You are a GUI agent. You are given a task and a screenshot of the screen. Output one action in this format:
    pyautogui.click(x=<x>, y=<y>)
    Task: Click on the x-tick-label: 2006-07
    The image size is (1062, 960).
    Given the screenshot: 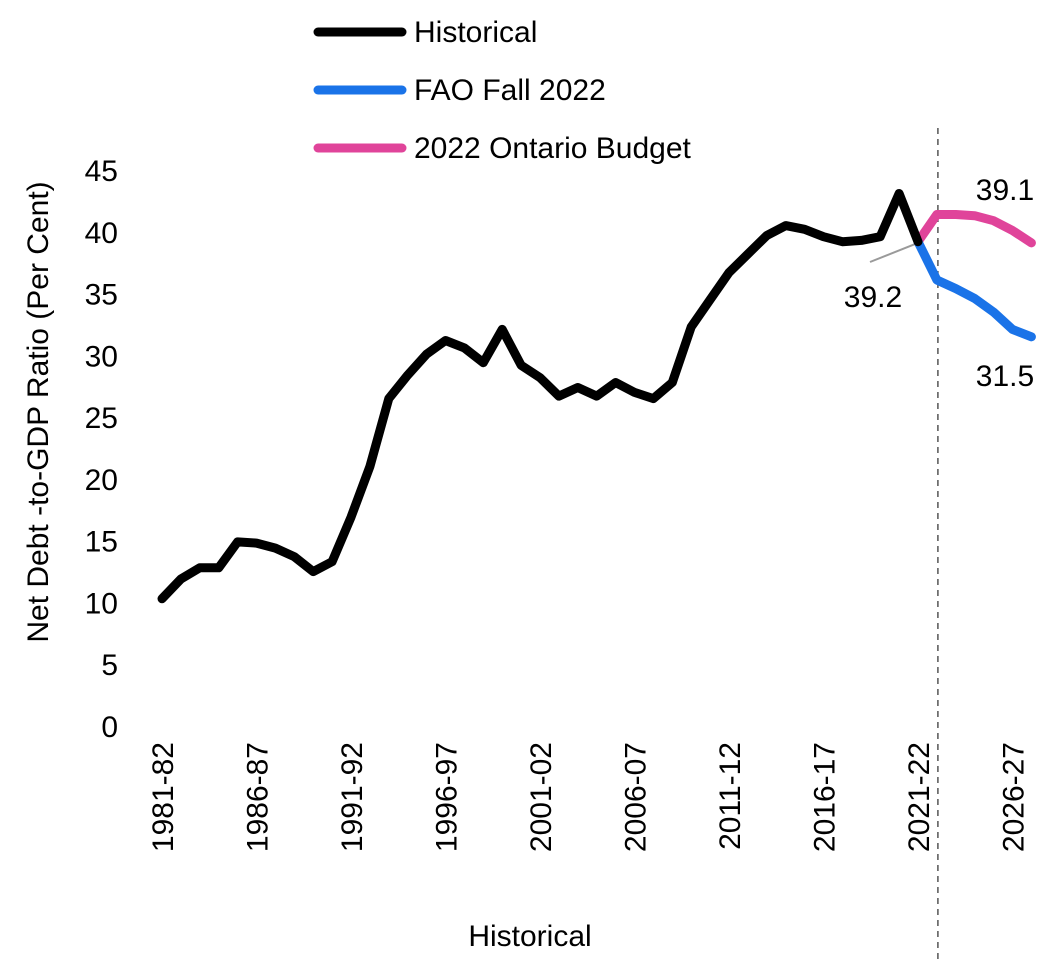 What is the action you would take?
    pyautogui.click(x=636, y=797)
    